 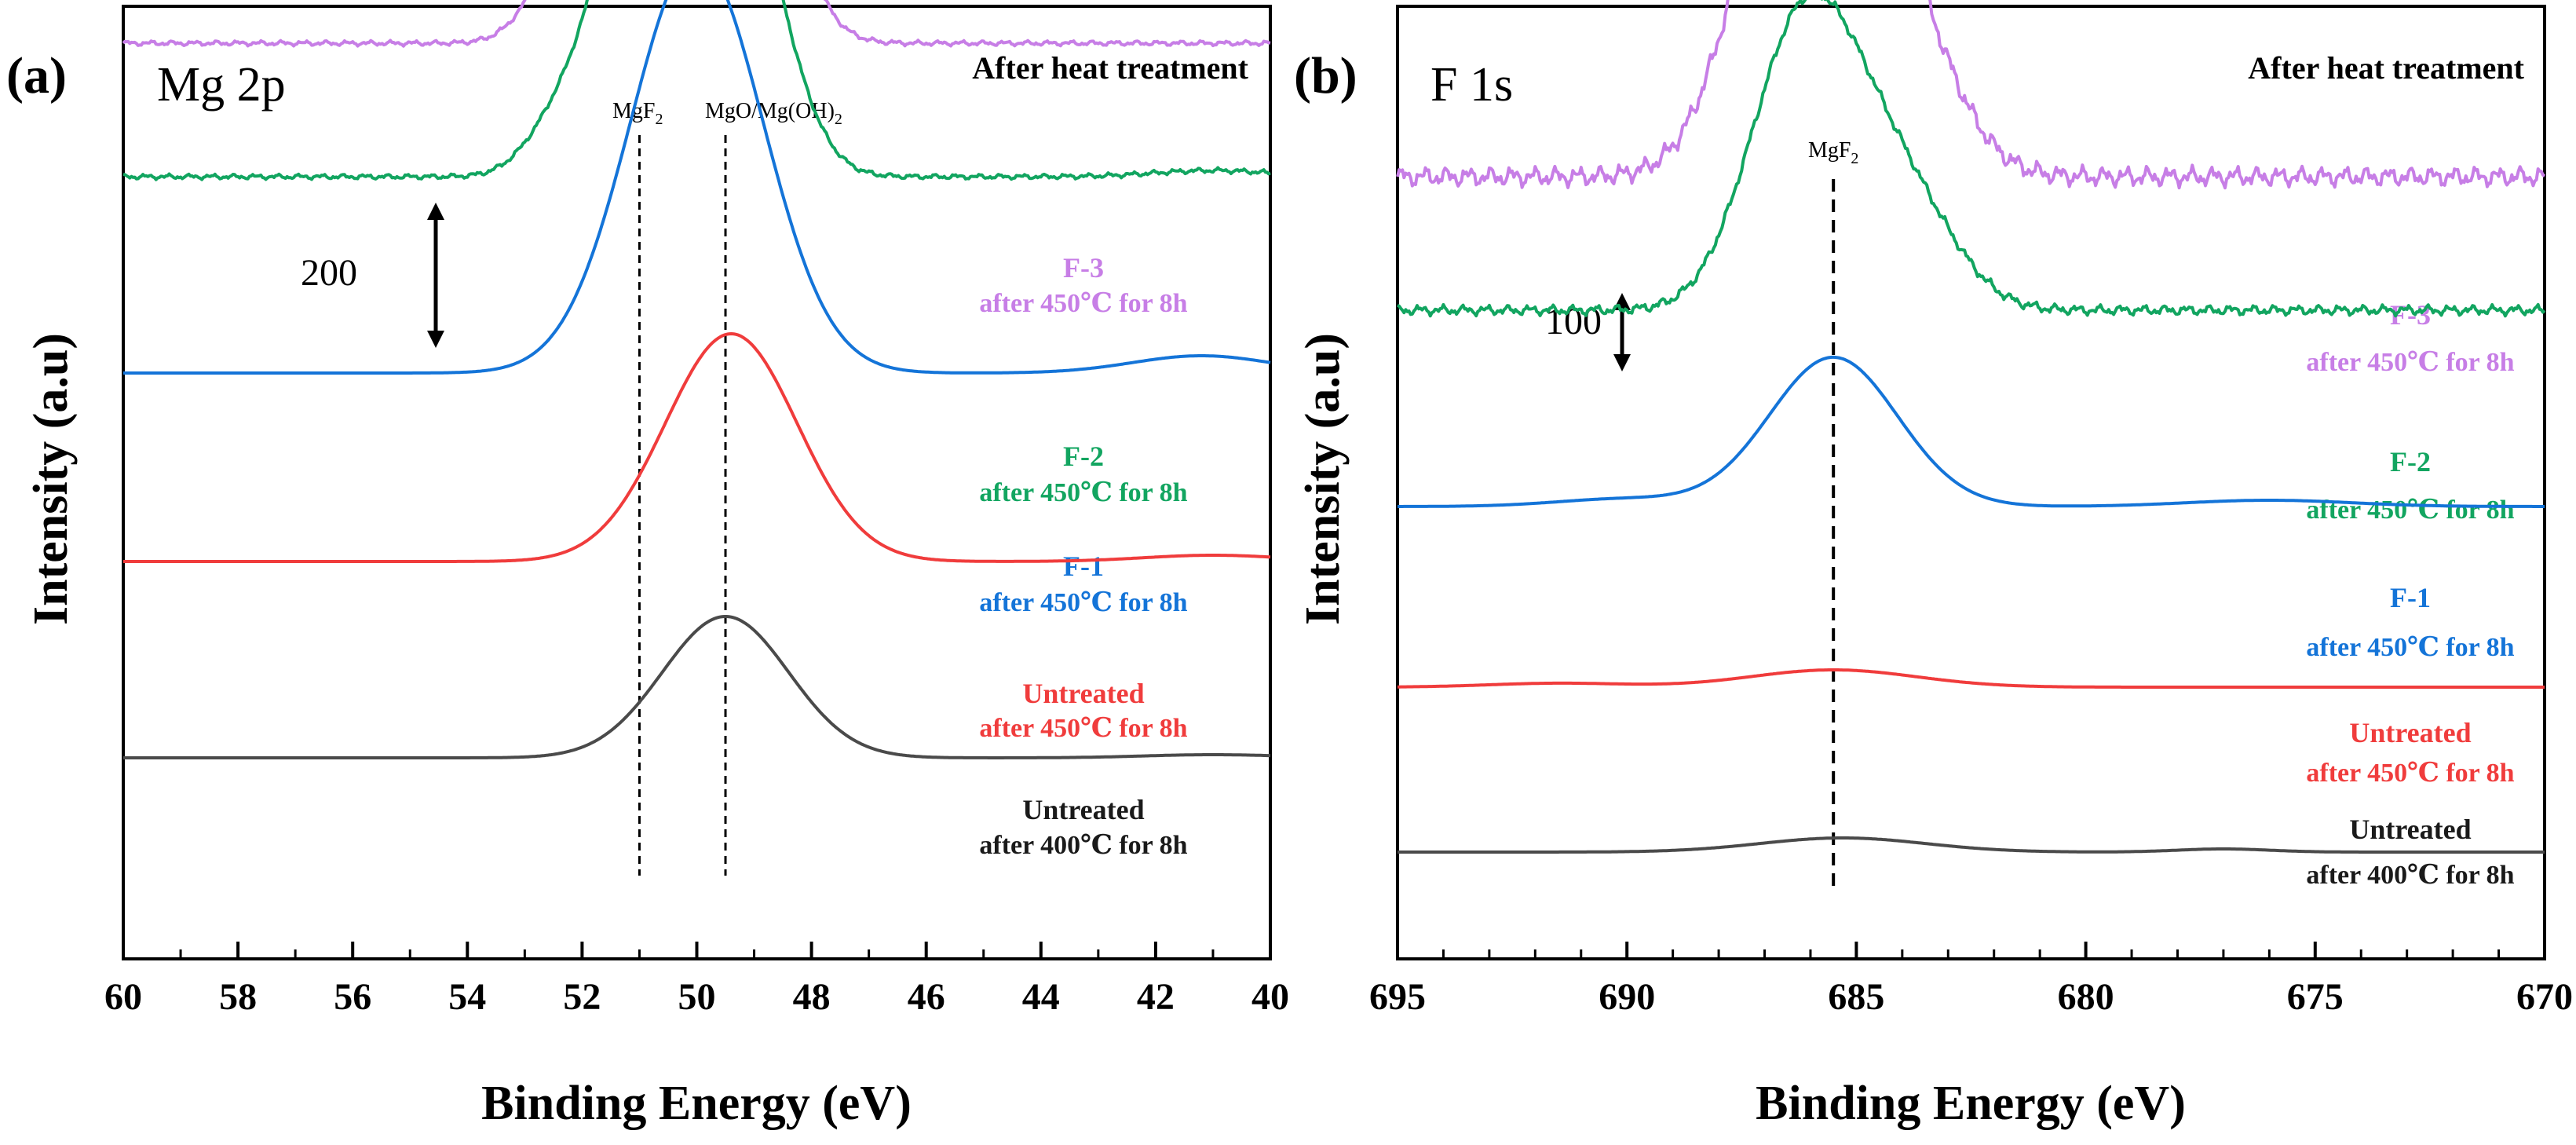 What do you see at coordinates (238, 997) in the screenshot?
I see `x-tick-label: 58` at bounding box center [238, 997].